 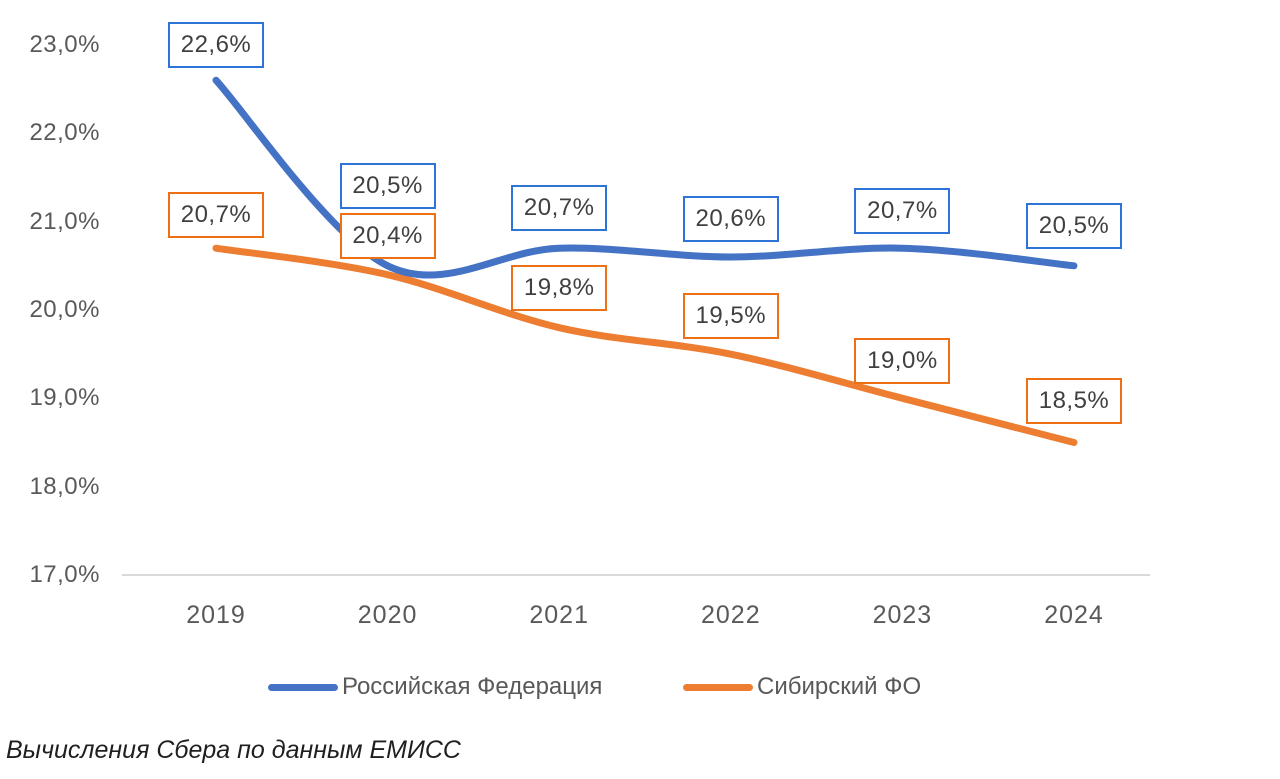 I want to click on x-tick-label: 2024, so click(x=1074, y=615).